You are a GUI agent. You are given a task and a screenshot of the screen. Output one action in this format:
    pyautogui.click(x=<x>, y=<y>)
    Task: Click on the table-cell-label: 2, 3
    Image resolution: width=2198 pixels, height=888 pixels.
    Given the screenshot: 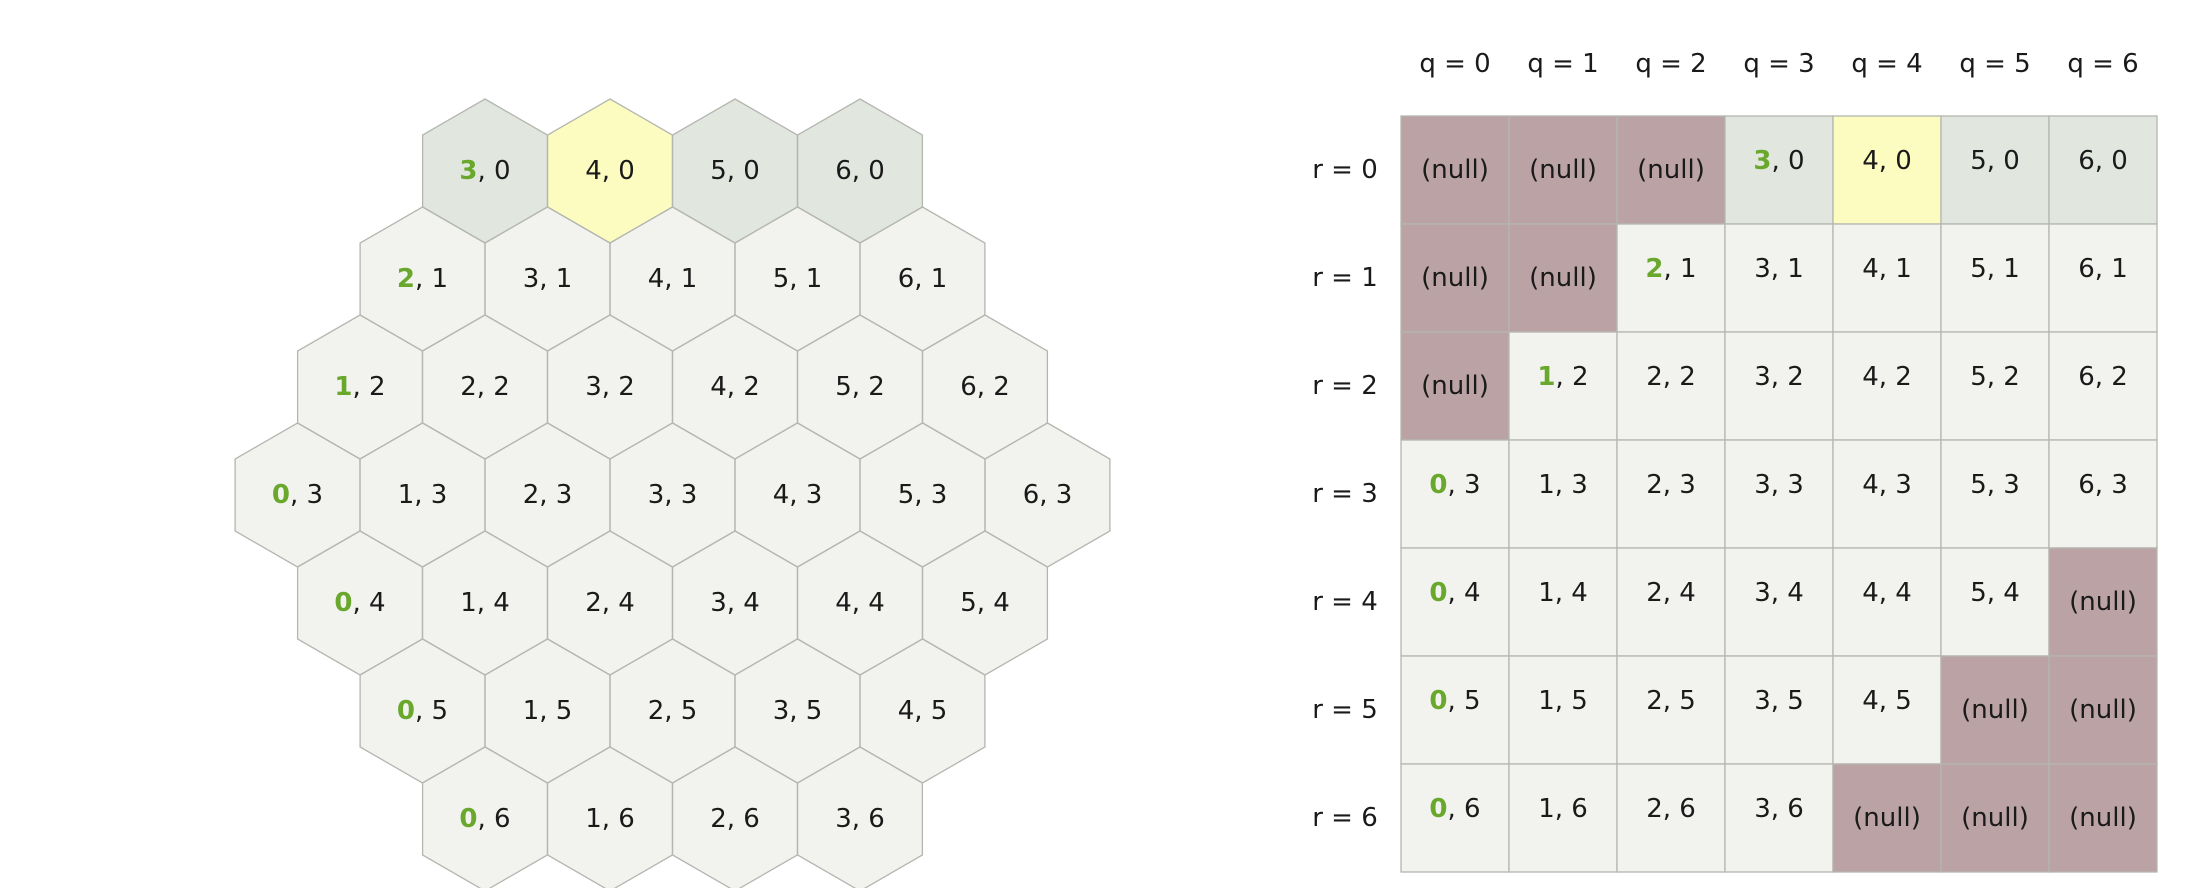 What is the action you would take?
    pyautogui.click(x=1671, y=485)
    